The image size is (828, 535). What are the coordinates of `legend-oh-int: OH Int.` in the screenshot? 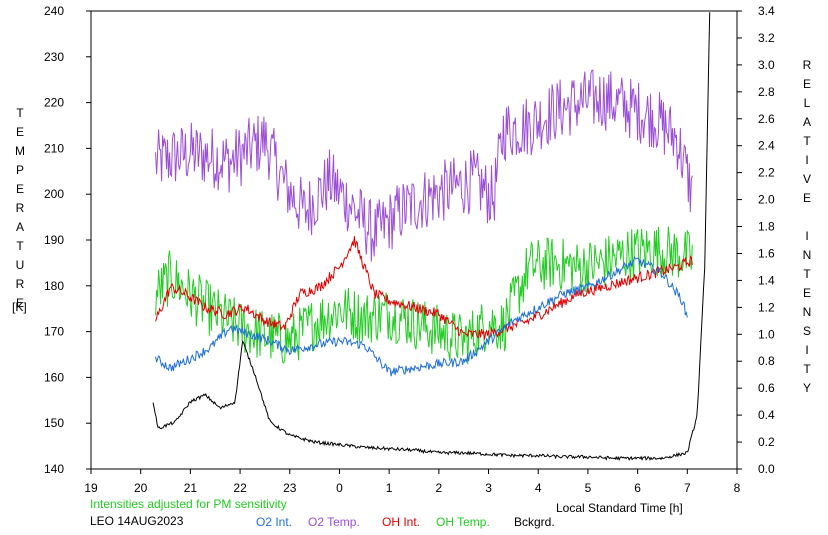 It's located at (401, 522).